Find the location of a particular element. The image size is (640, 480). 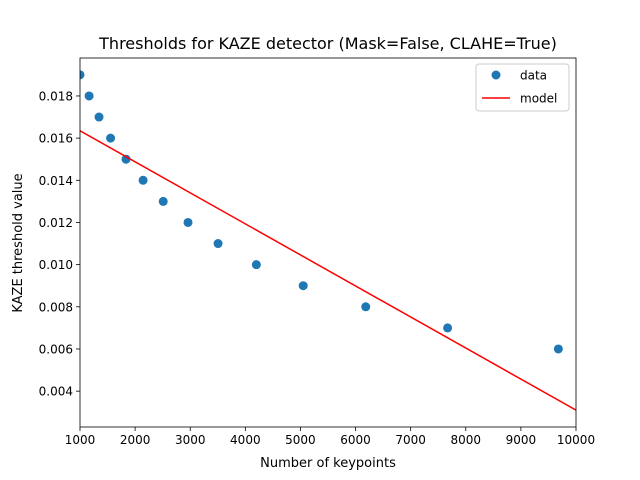

legend-marker-swatch is located at coordinates (496, 75).